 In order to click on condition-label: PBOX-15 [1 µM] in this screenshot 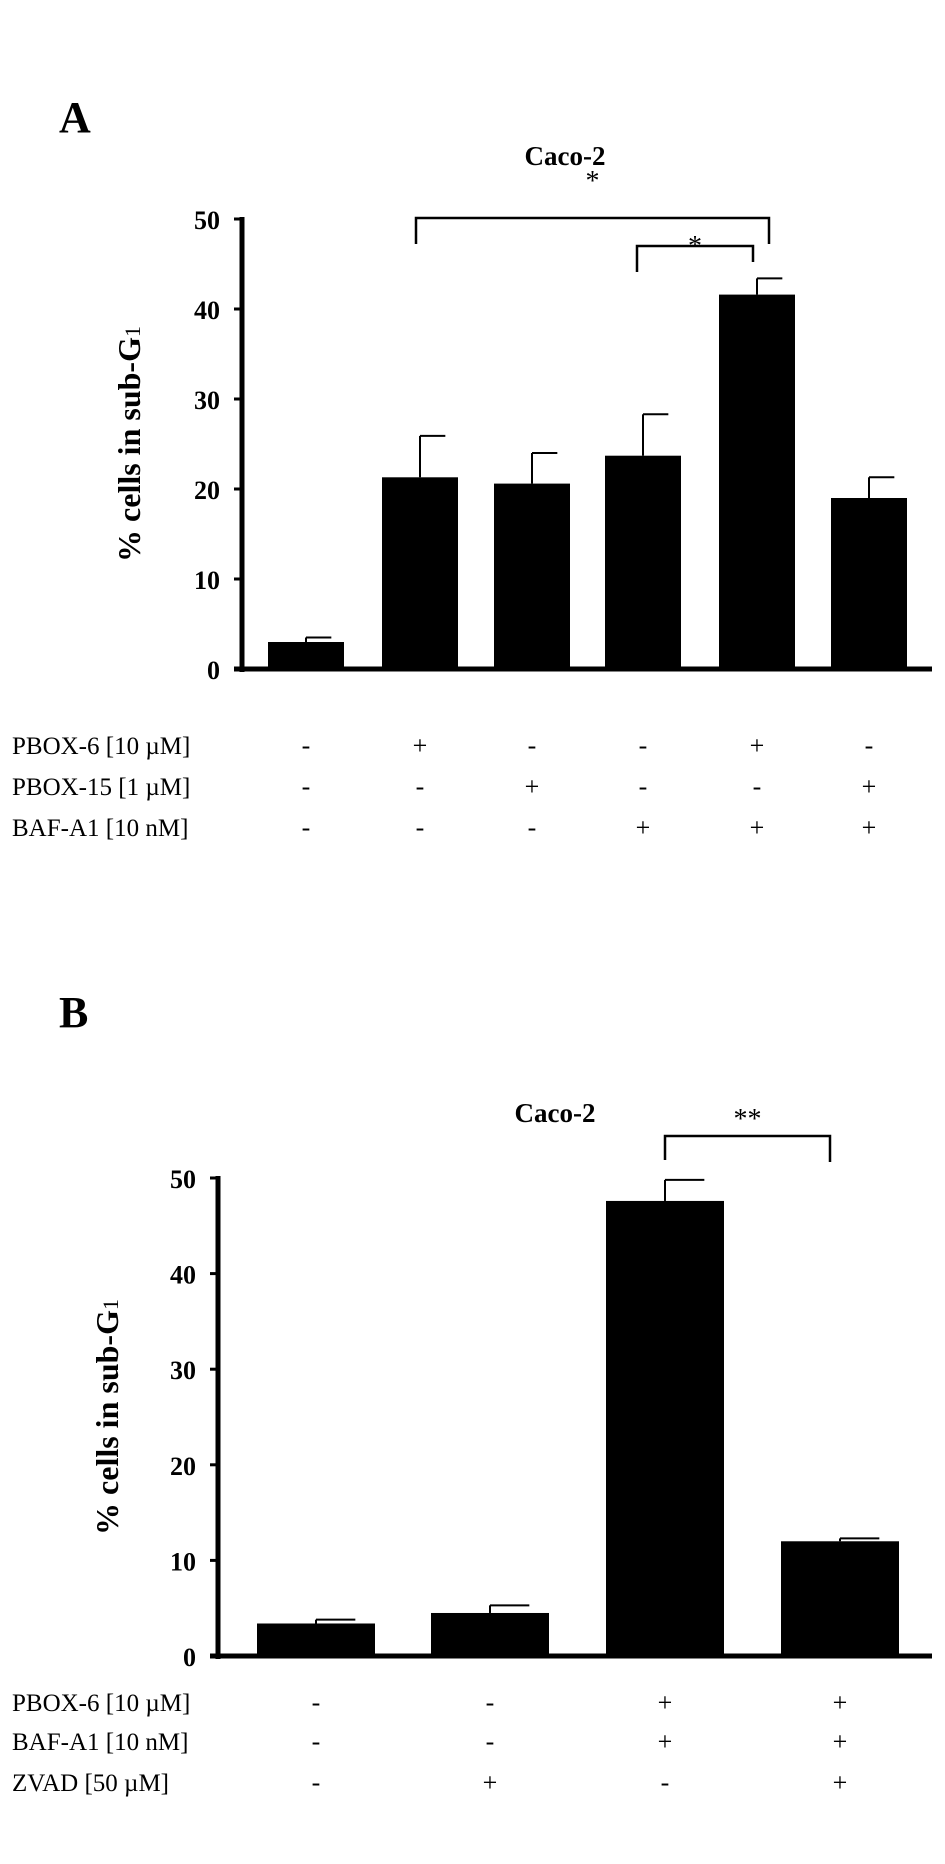, I will do `click(101, 787)`.